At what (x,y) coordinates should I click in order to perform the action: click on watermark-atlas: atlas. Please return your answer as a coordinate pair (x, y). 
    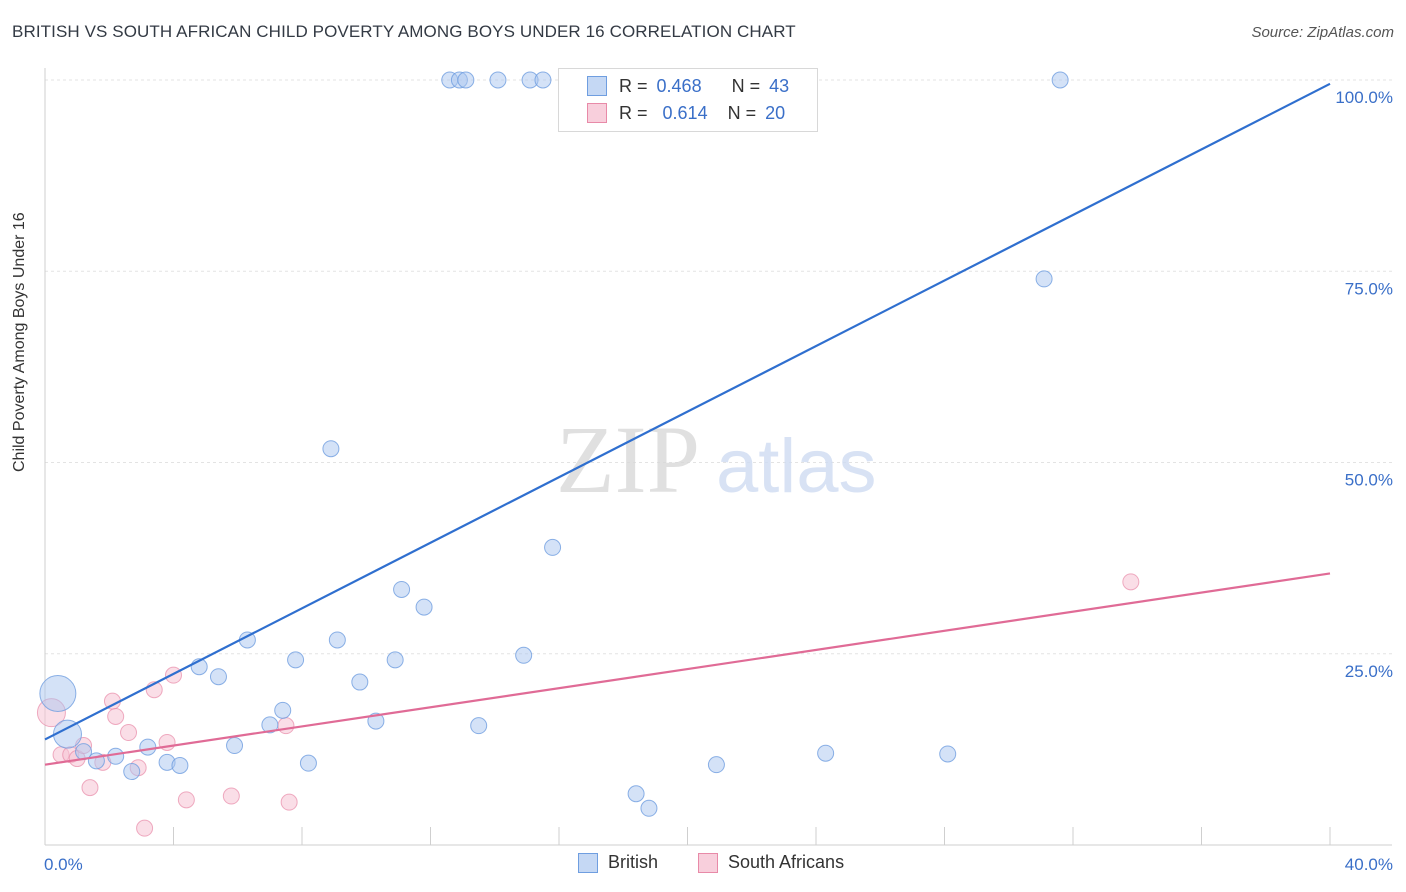
    Looking at the image, I should click on (796, 466).